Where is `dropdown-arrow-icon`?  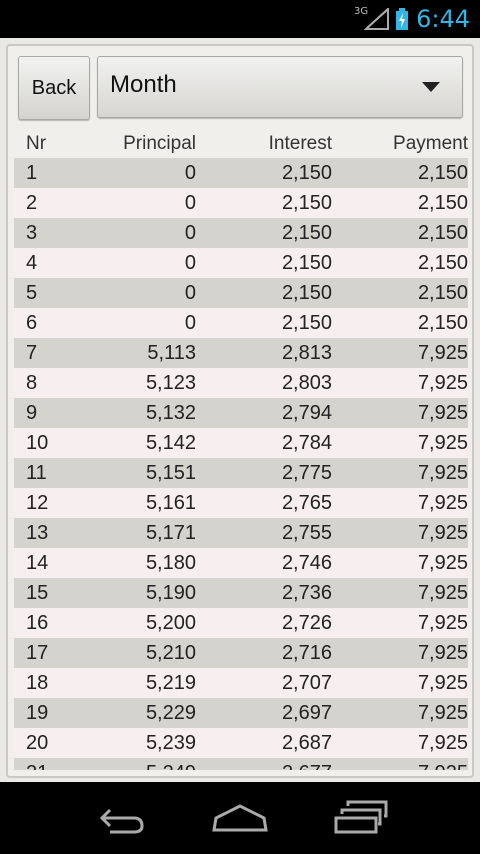 dropdown-arrow-icon is located at coordinates (431, 87).